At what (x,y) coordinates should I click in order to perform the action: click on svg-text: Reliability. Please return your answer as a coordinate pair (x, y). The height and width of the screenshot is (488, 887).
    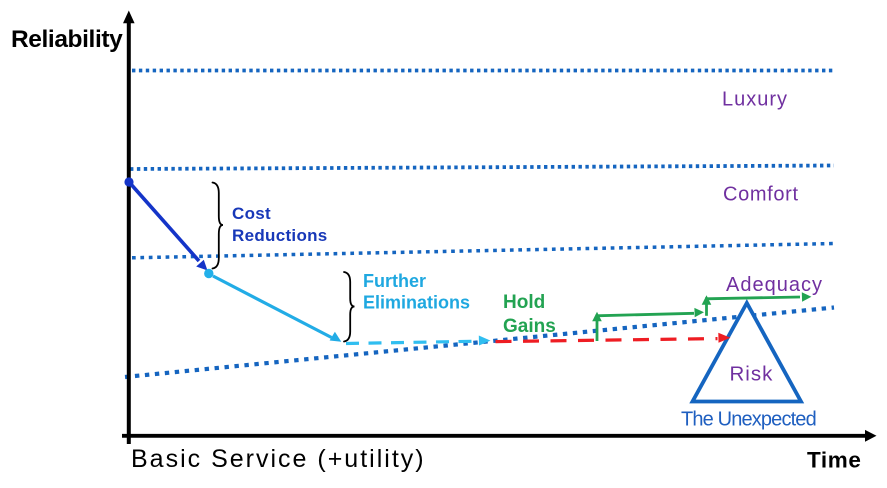
    Looking at the image, I should click on (67, 39).